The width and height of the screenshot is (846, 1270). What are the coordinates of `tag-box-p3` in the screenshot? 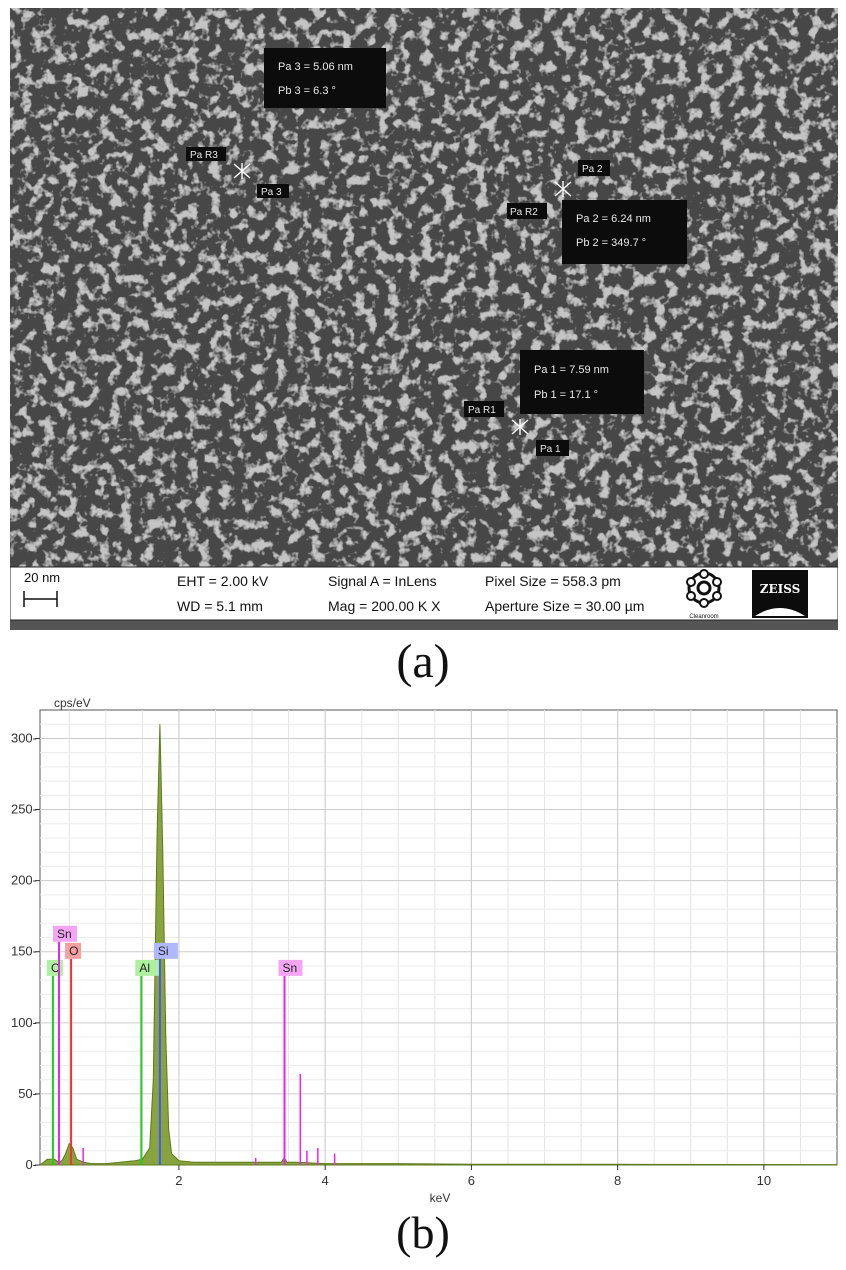 It's located at (273, 191).